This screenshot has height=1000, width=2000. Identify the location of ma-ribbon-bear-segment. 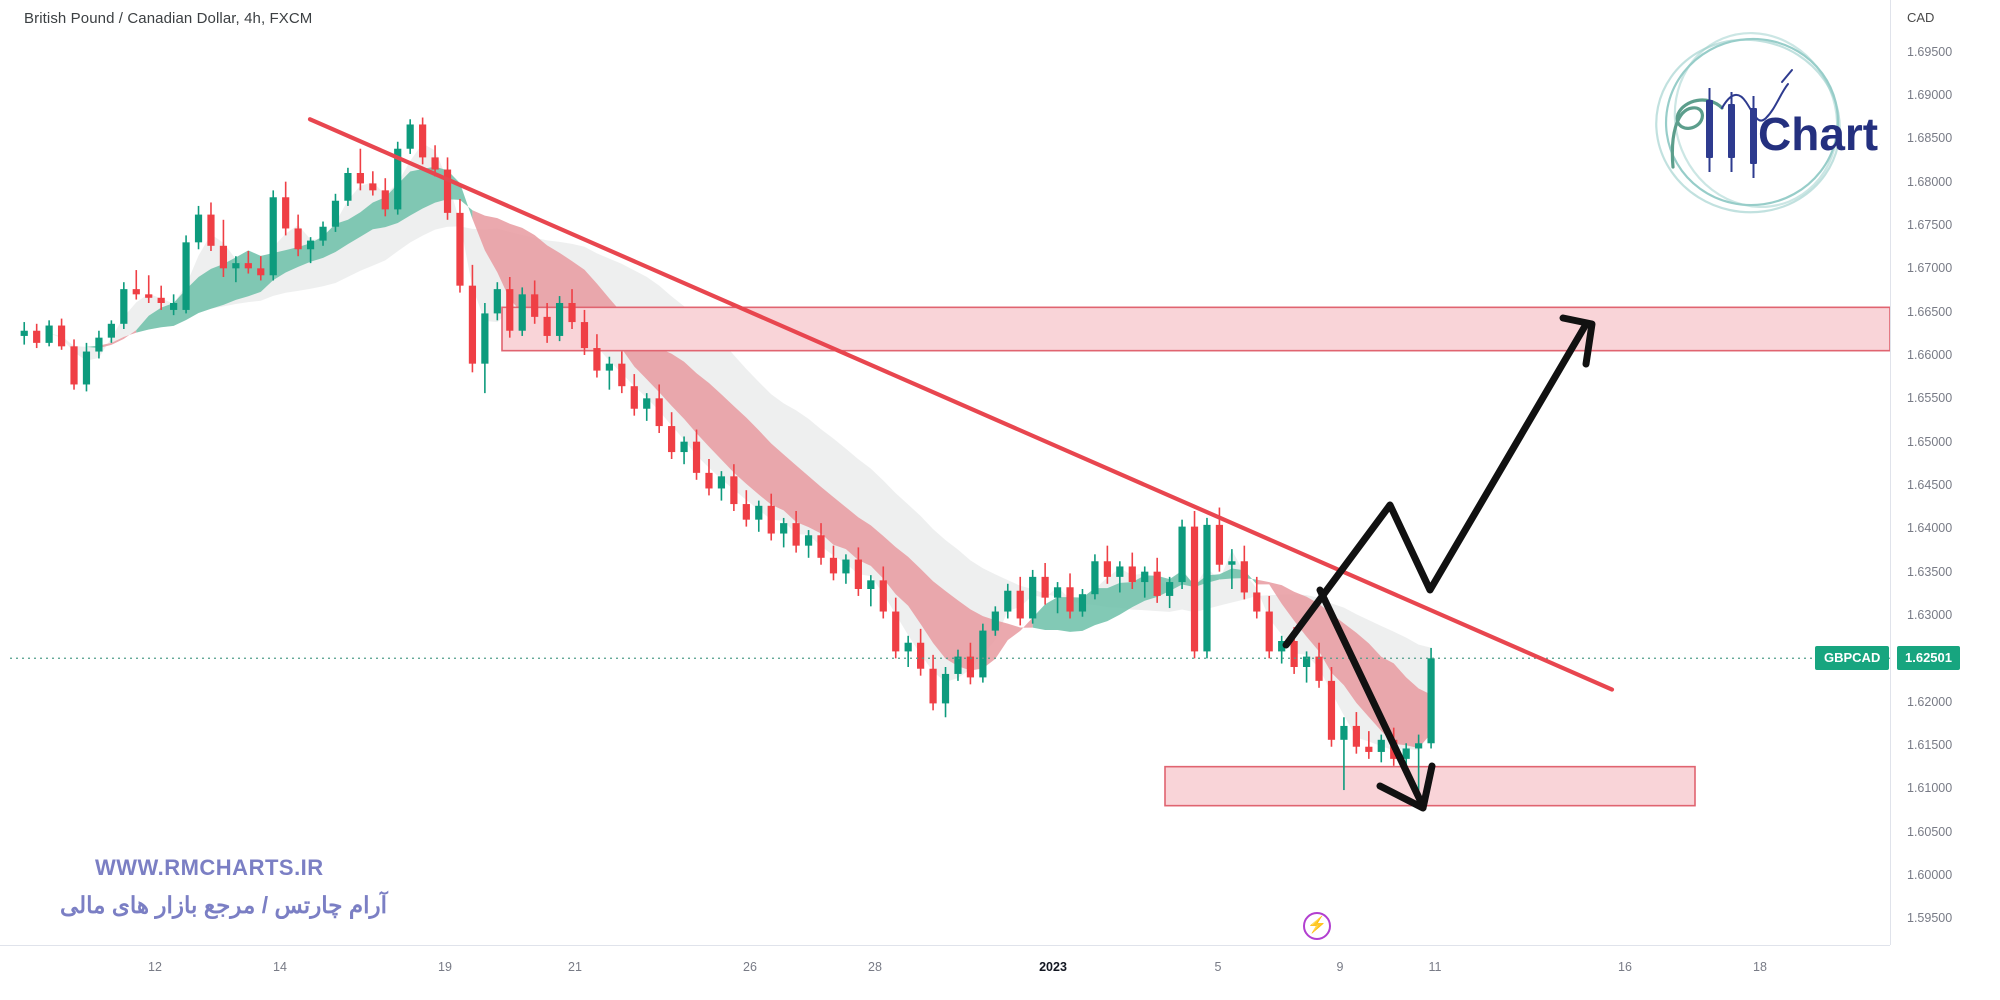
(752, 440).